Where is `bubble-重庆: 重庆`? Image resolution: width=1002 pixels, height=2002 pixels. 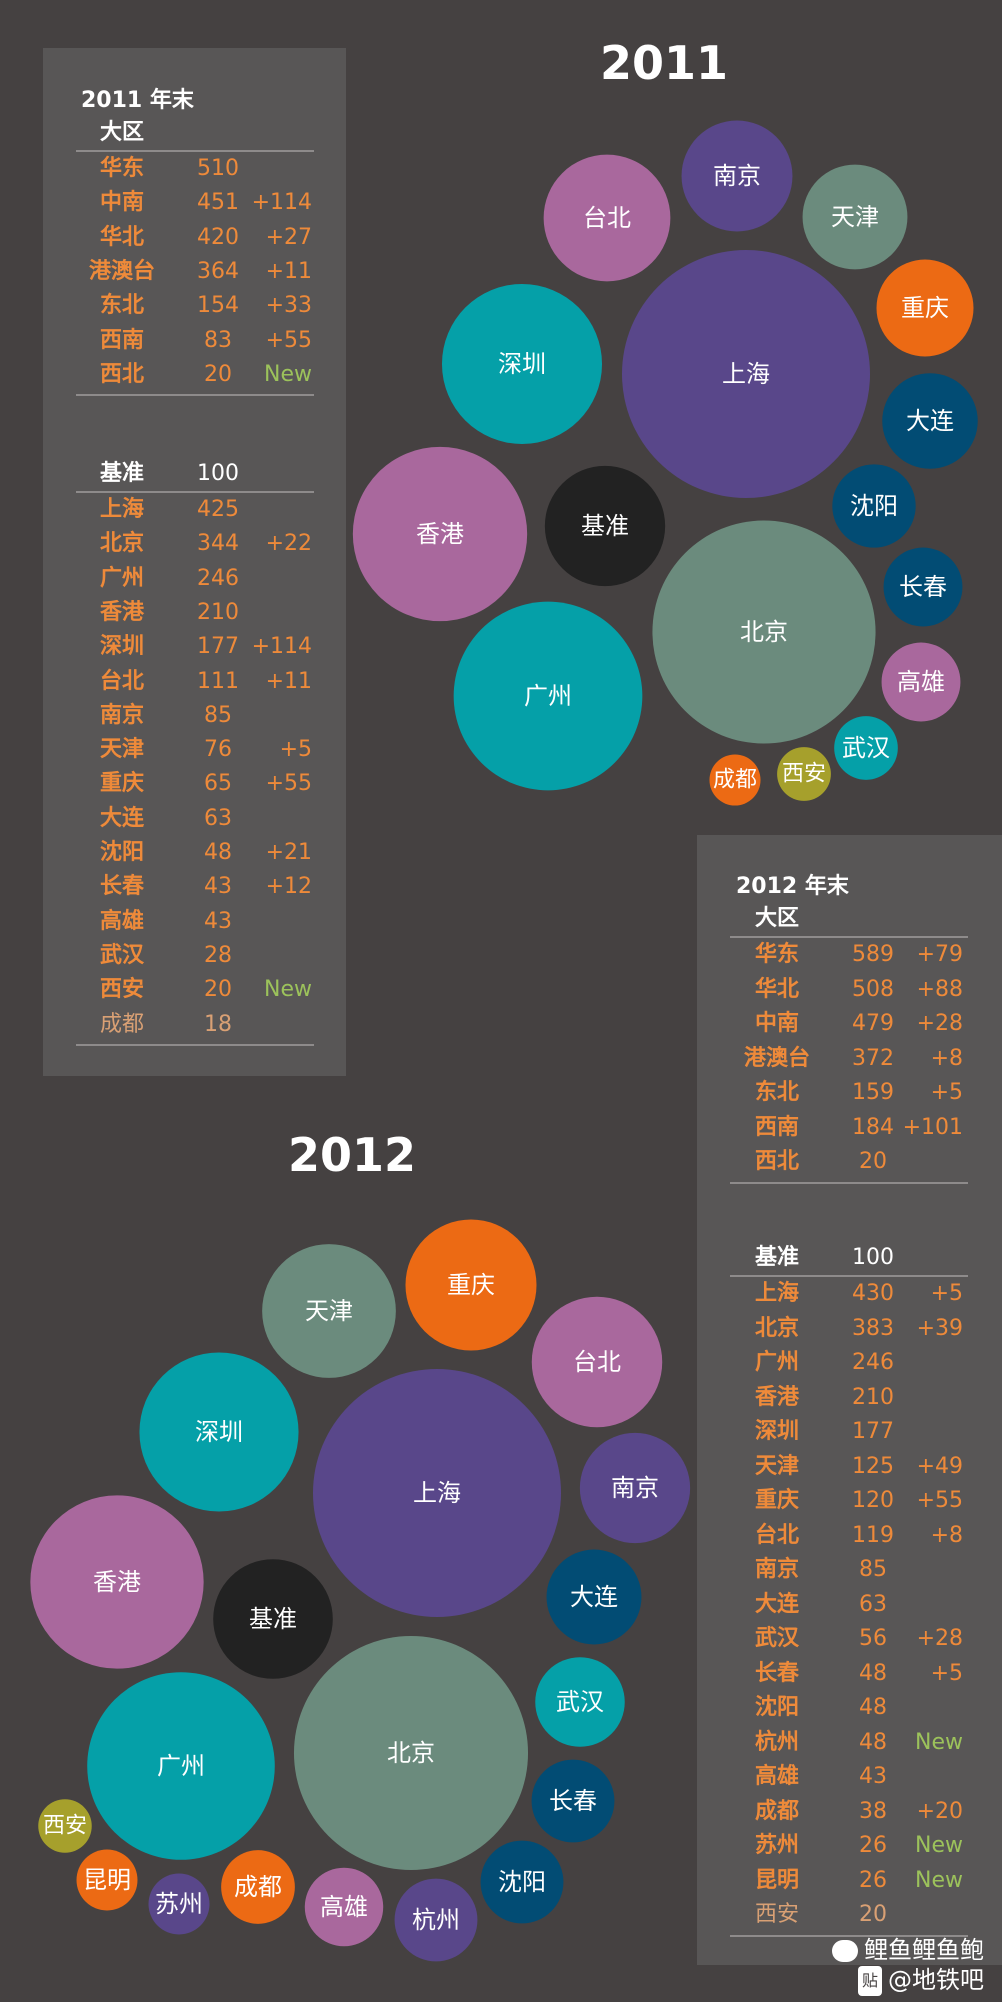
bubble-重庆: 重庆 is located at coordinates (925, 308).